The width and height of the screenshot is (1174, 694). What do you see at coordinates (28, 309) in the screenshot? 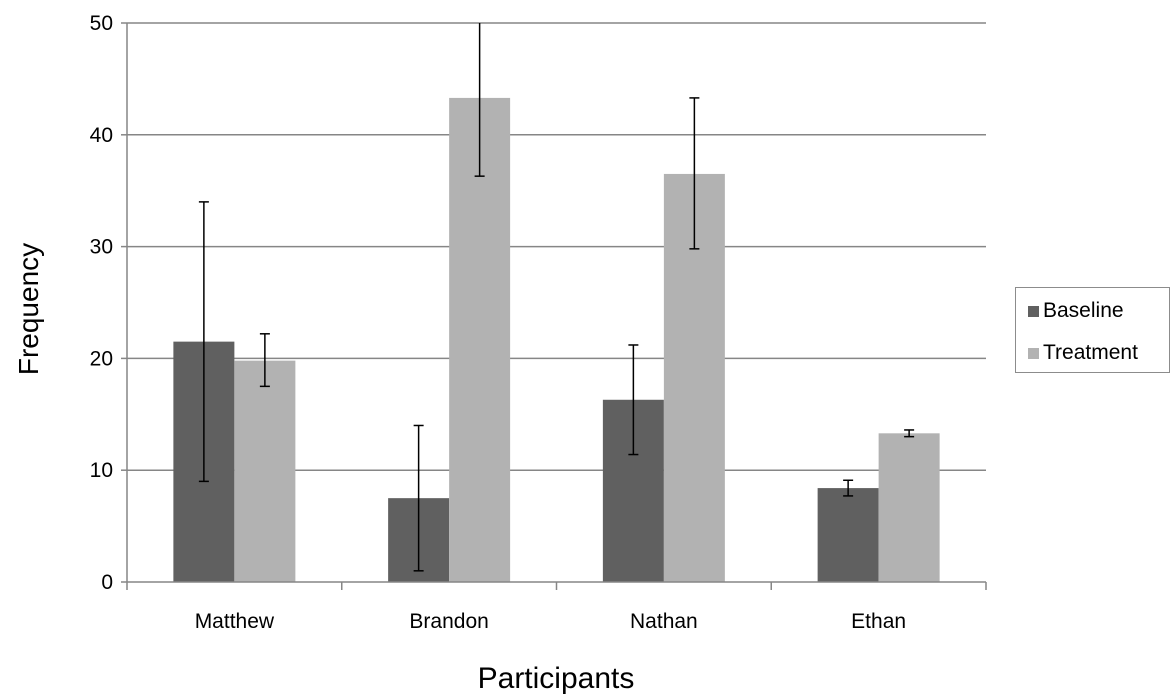
I see `y-axis-label: Frequency` at bounding box center [28, 309].